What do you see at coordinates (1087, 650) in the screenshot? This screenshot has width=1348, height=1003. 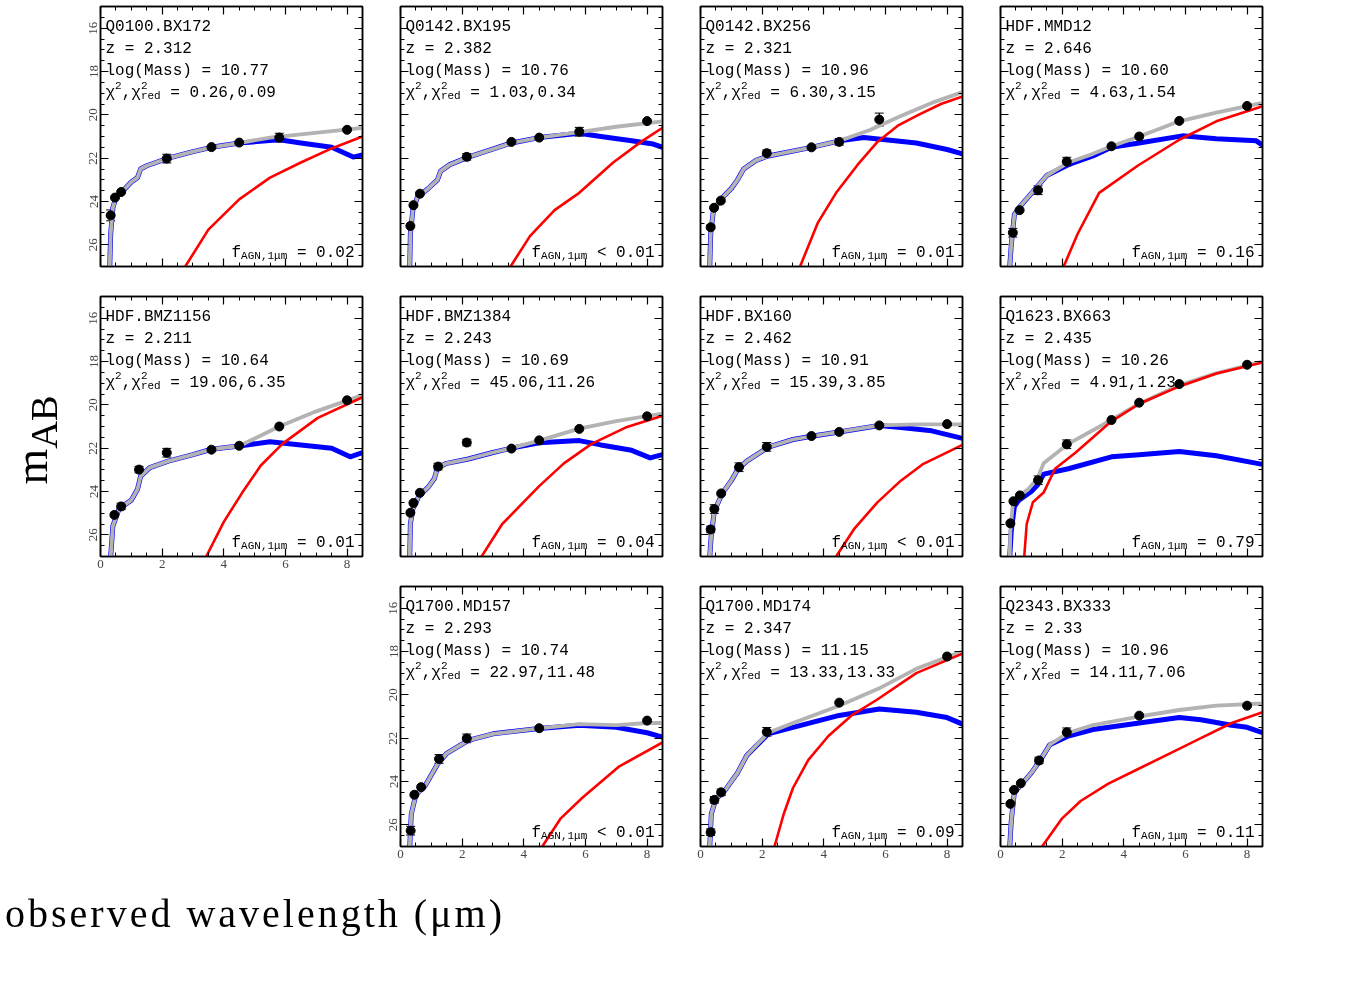 I see `annotation: log(Mass) = 10.96` at bounding box center [1087, 650].